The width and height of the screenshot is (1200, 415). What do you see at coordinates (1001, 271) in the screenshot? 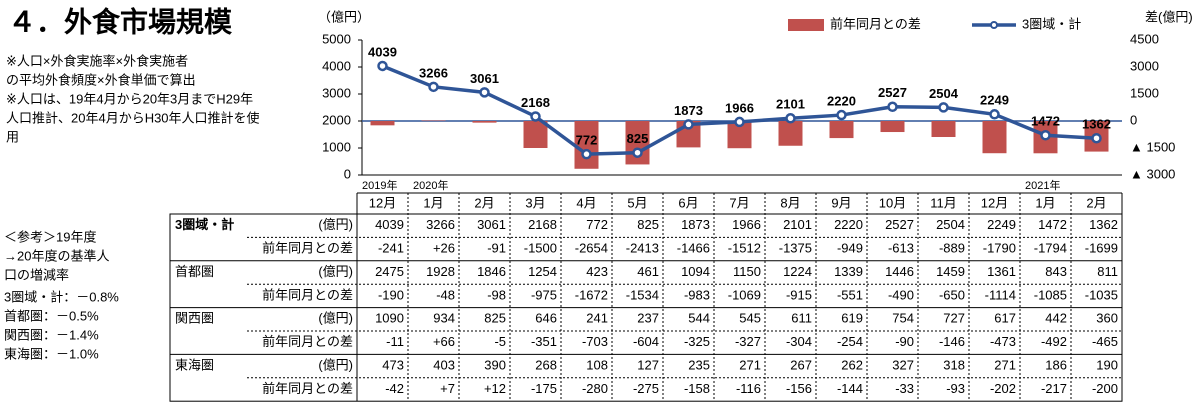
I see `cell: 1361` at bounding box center [1001, 271].